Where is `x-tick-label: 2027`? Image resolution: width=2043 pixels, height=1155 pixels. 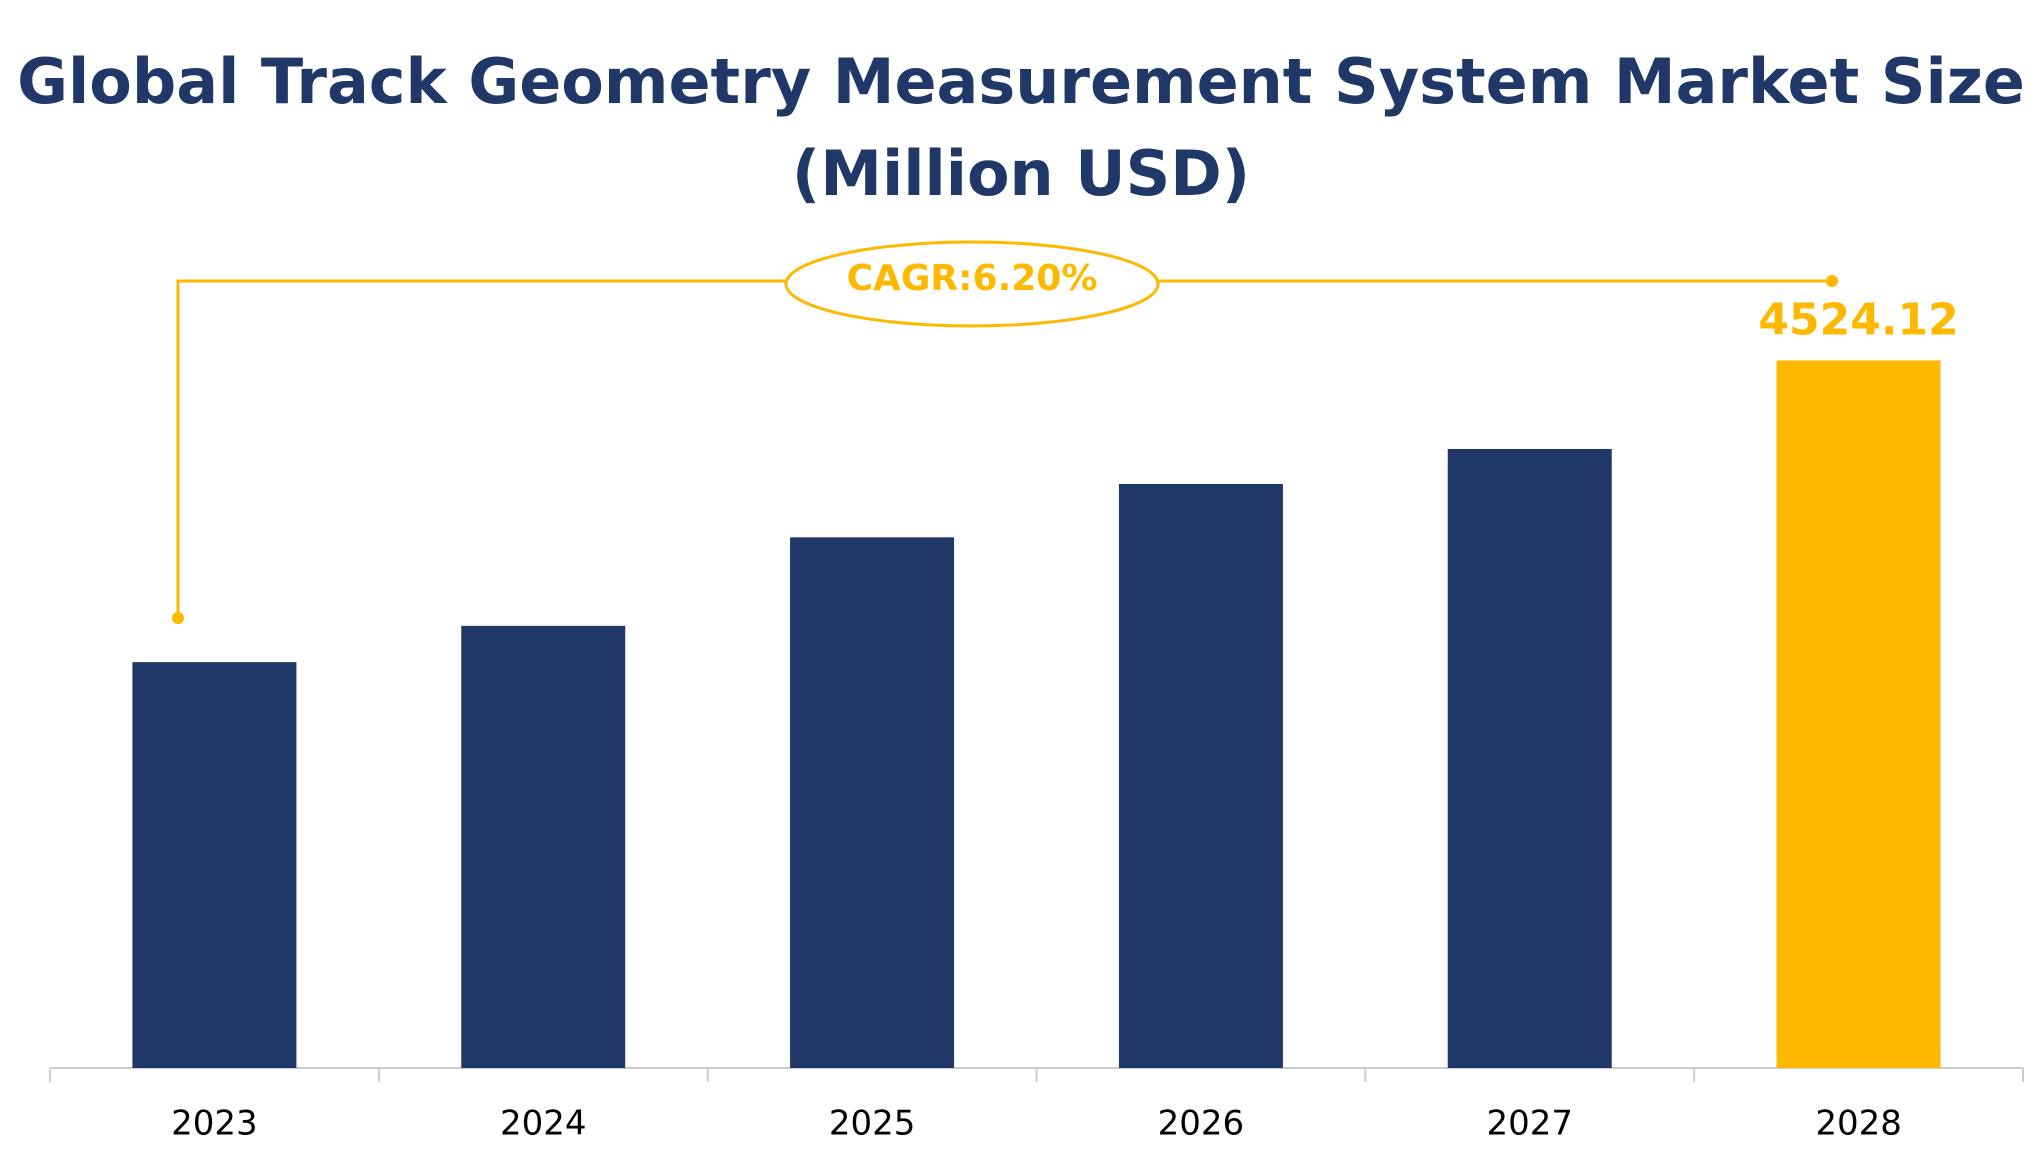 x-tick-label: 2027 is located at coordinates (1529, 1124).